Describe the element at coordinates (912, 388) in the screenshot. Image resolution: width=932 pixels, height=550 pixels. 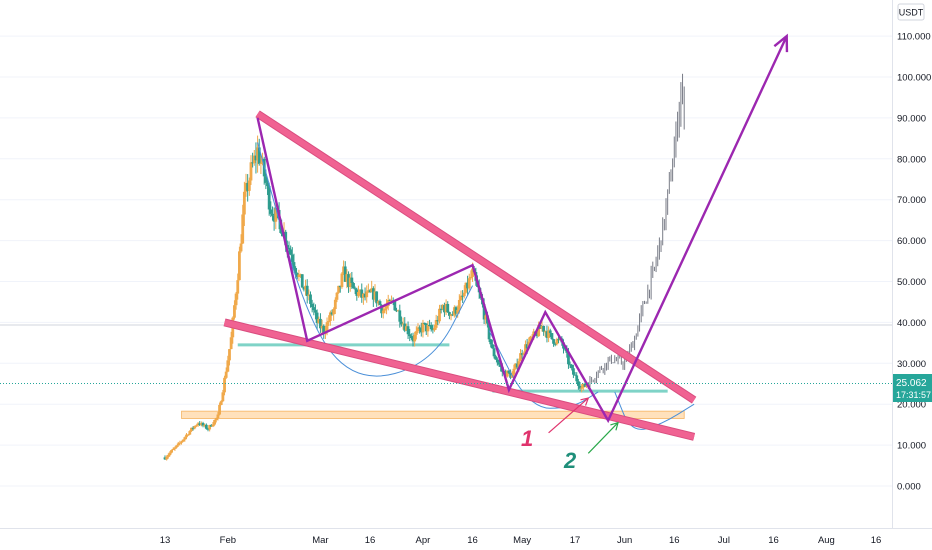
I see `current-price-badge` at that location.